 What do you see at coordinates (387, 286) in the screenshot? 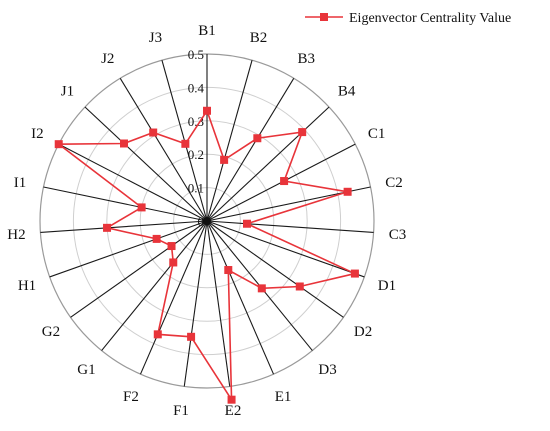
I see `category-label-D1: D1` at bounding box center [387, 286].